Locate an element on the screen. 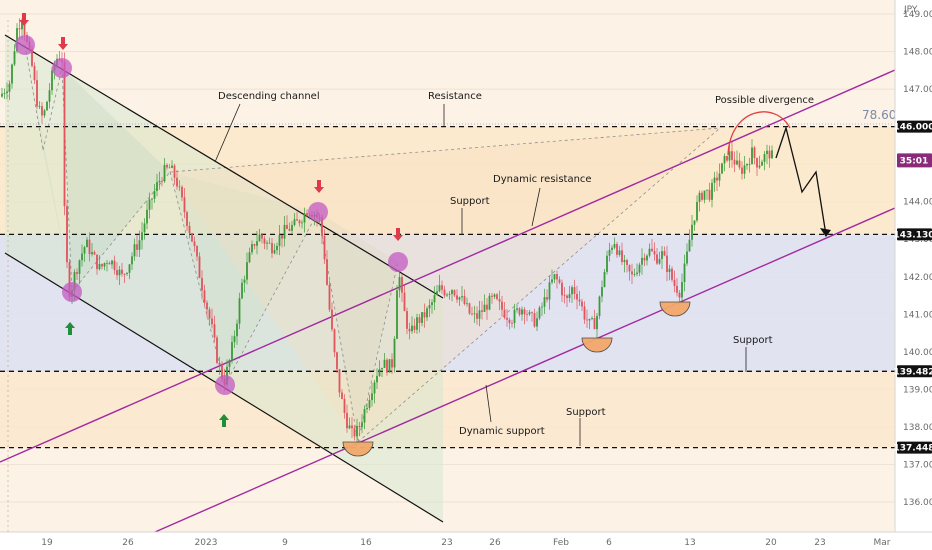  x-tick-label: 23 is located at coordinates (446, 543).